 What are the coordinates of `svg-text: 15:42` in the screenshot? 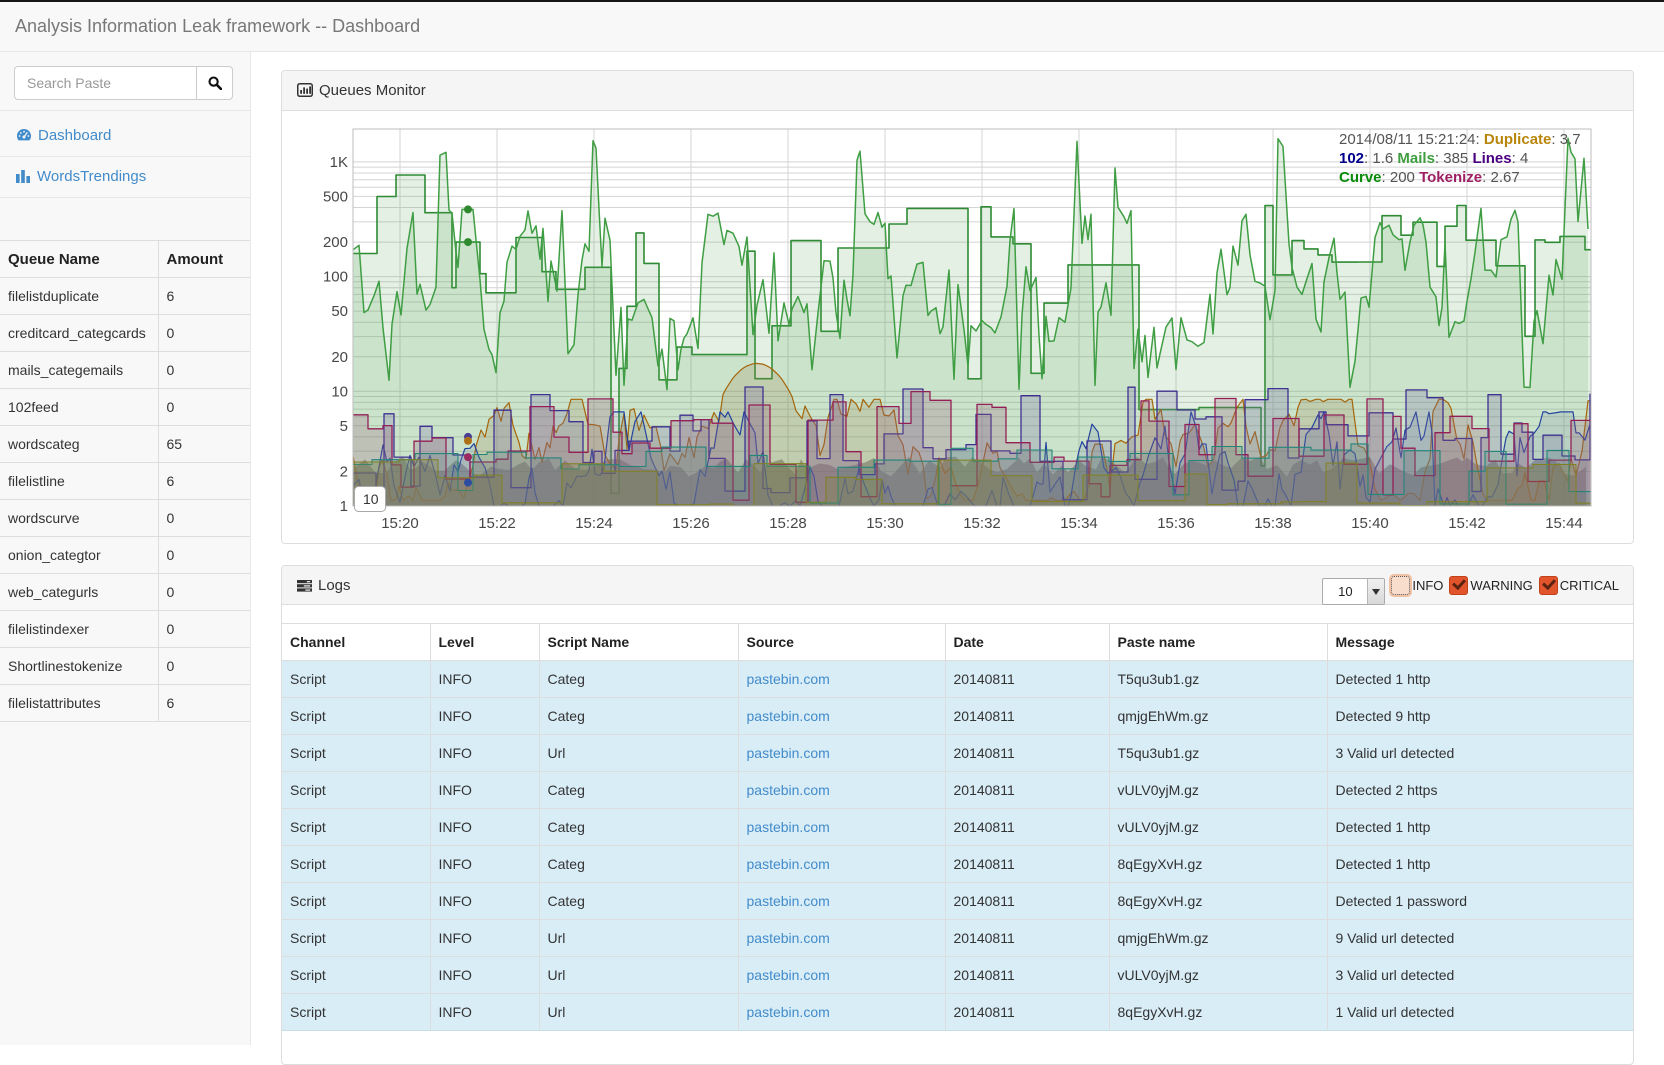 It's located at (1467, 523).